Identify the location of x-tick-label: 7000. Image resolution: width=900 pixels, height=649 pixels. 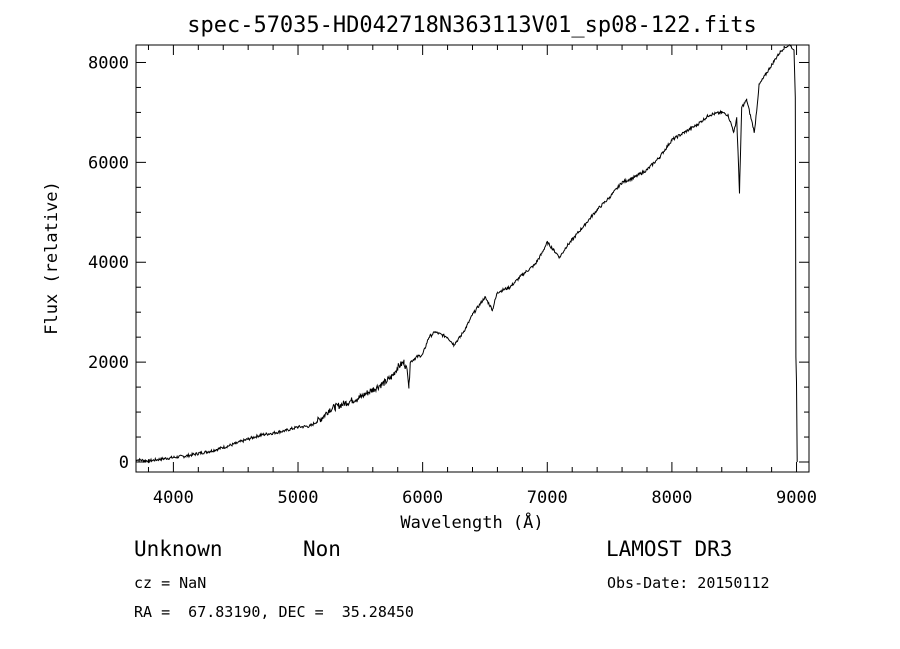
(547, 498).